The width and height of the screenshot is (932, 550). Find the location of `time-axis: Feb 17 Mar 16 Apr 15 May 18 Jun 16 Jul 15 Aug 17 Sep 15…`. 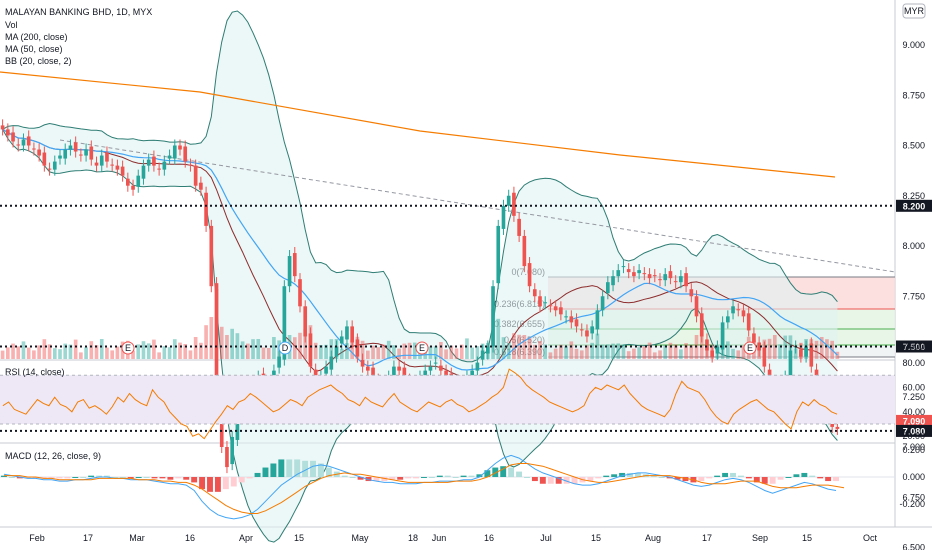

time-axis: Feb 17 Mar 16 Apr 15 May 18 Jun 16 Jul 15 Aug 17 Sep 15… is located at coordinates (453, 538).